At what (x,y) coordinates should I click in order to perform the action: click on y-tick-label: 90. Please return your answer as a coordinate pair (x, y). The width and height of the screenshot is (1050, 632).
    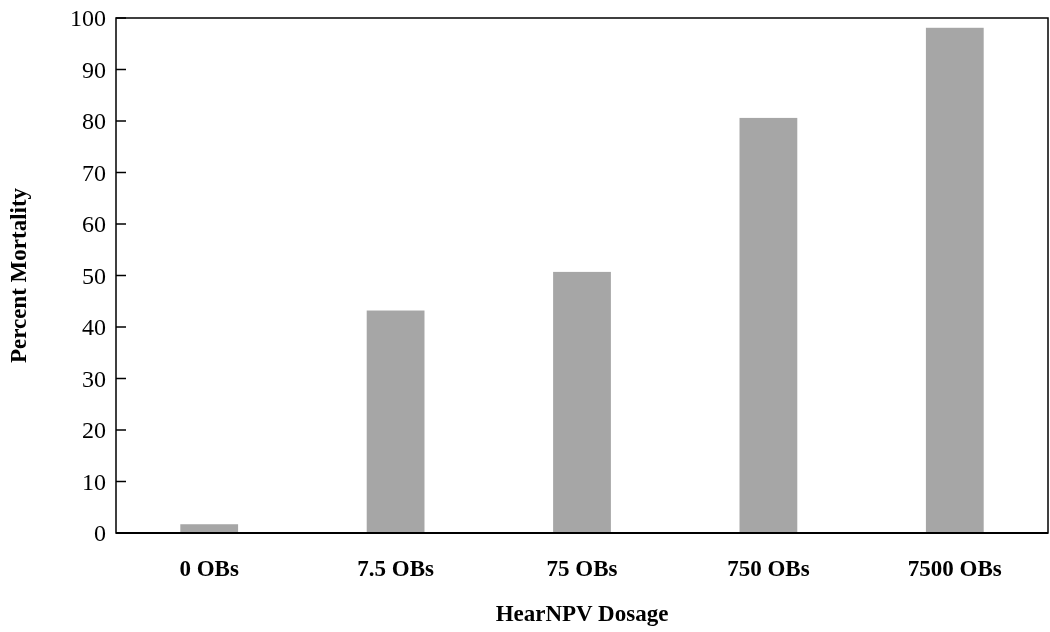
    Looking at the image, I should click on (94, 69).